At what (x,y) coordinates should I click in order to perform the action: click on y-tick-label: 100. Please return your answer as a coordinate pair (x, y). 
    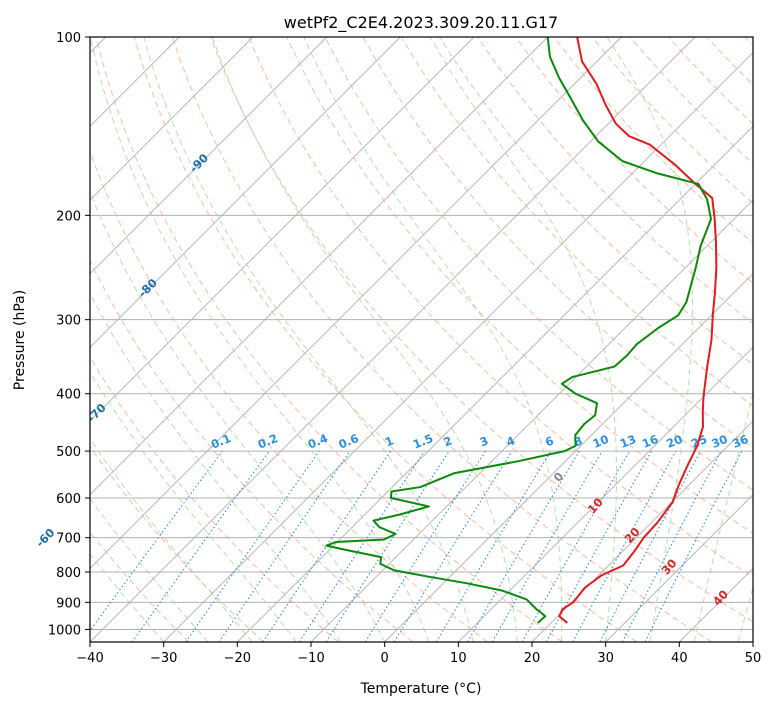
    Looking at the image, I should click on (68, 38).